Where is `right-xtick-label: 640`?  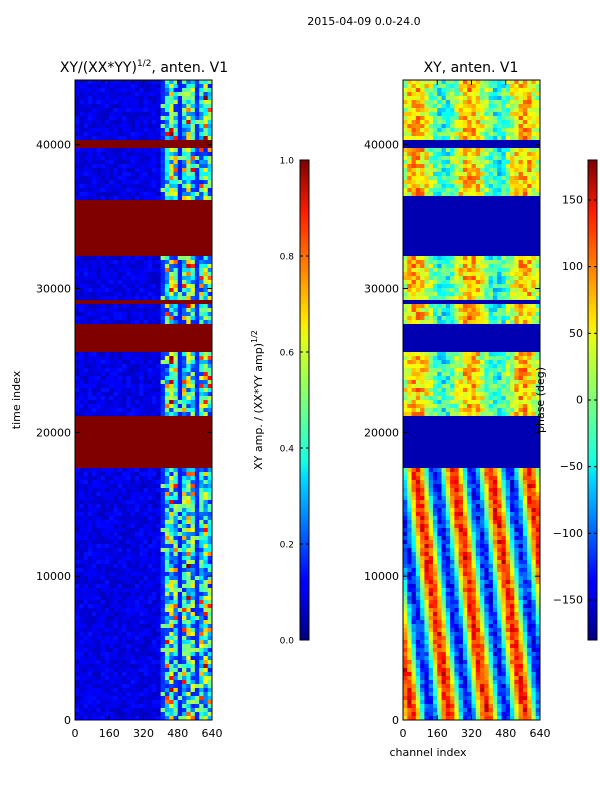 right-xtick-label: 640 is located at coordinates (540, 733).